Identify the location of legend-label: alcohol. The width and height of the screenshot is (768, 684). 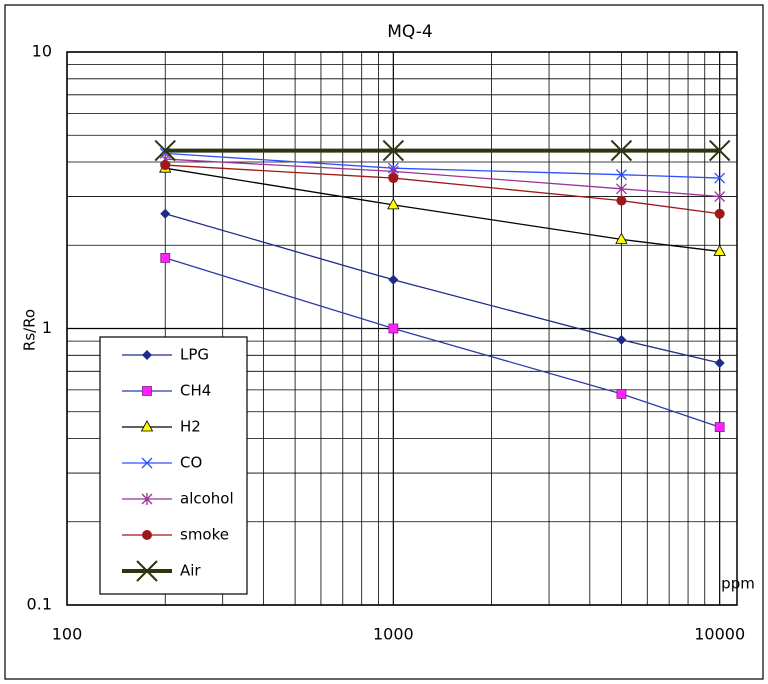
(207, 499).